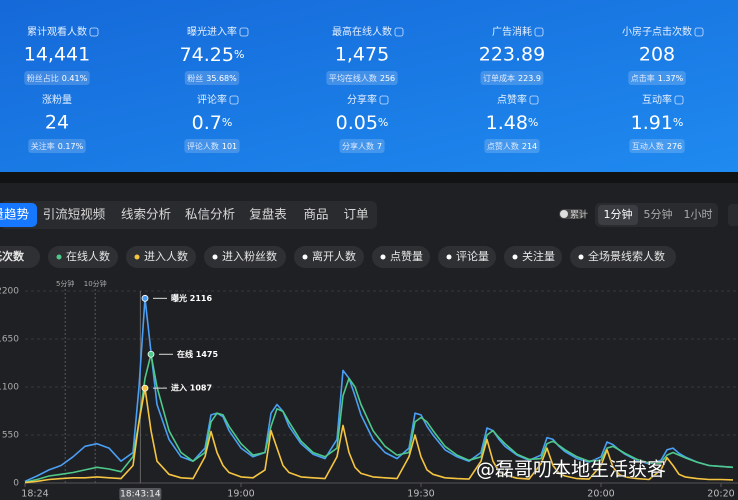  I want to click on metric-value: 0.7%, so click(212, 123).